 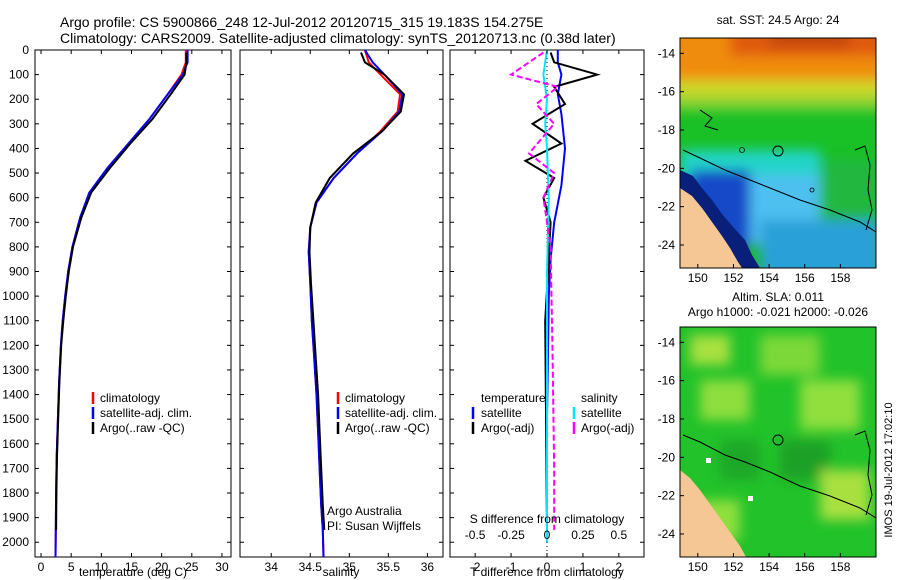 What do you see at coordinates (619, 535) in the screenshot?
I see `s-diff-tick-label: 0.5` at bounding box center [619, 535].